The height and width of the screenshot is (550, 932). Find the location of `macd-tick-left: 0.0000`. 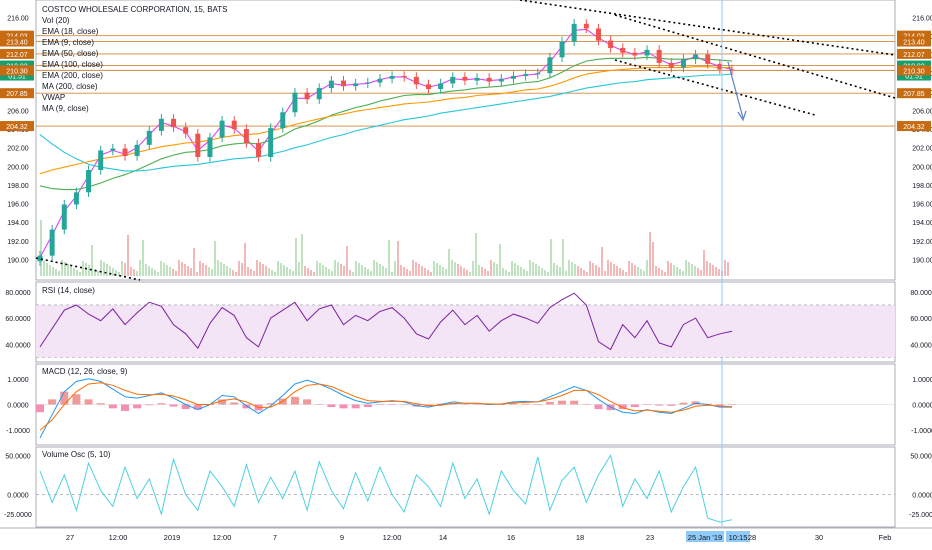

macd-tick-left: 0.0000 is located at coordinates (18, 406).